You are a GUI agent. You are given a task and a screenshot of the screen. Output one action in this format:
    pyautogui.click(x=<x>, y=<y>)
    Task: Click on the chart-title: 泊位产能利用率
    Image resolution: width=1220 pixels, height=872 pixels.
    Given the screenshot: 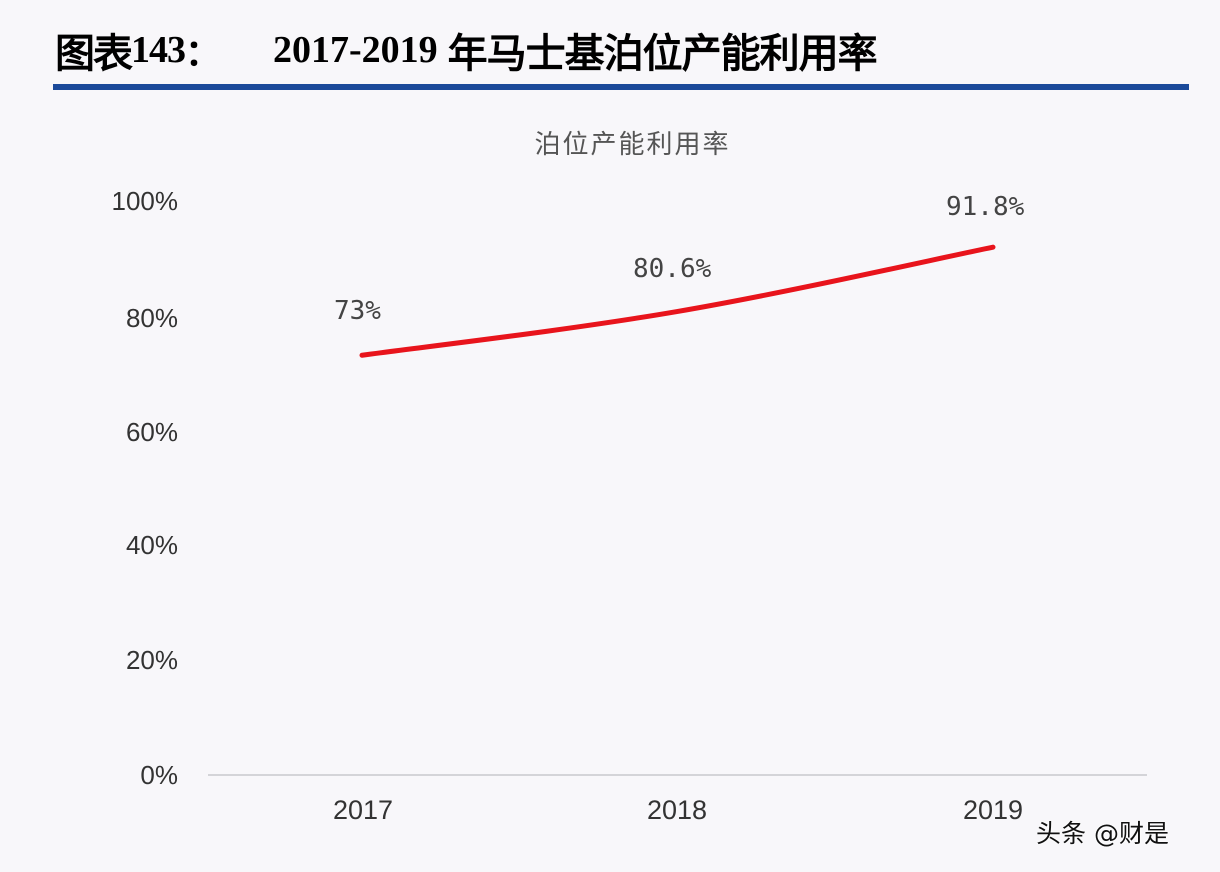 What is the action you would take?
    pyautogui.click(x=632, y=145)
    